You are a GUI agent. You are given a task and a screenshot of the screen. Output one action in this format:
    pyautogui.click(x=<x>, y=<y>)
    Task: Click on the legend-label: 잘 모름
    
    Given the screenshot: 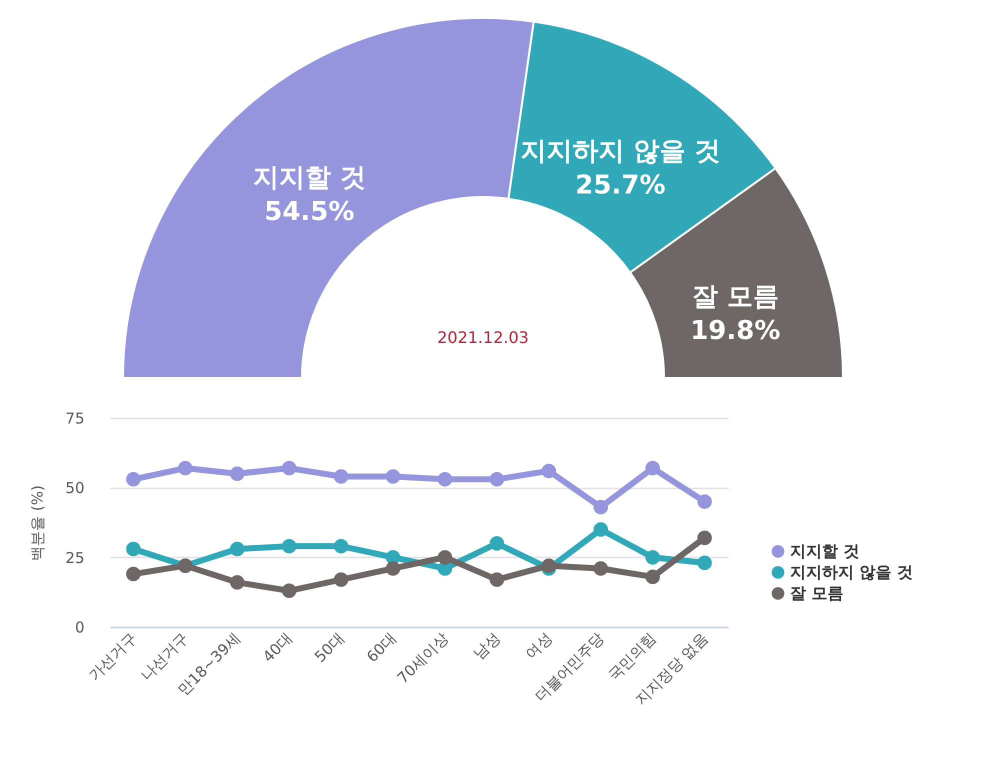 What is the action you would take?
    pyautogui.click(x=817, y=592)
    